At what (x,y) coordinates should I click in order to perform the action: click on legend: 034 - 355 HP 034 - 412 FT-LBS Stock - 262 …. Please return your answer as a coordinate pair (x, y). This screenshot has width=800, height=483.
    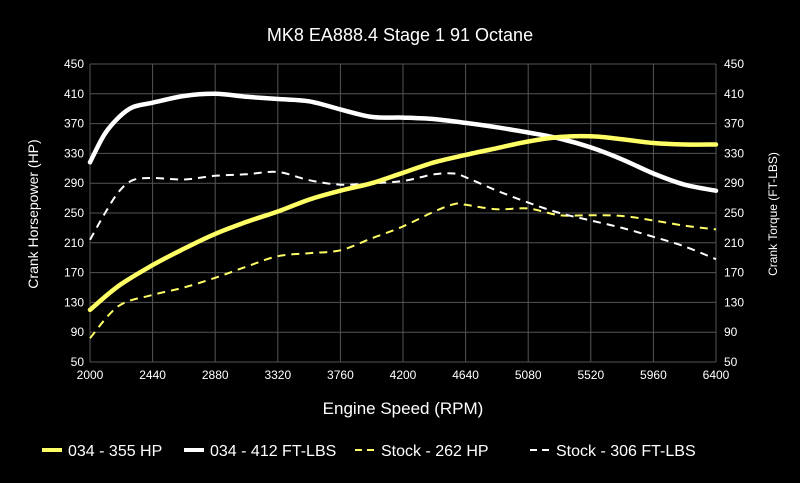
    Looking at the image, I should click on (369, 451).